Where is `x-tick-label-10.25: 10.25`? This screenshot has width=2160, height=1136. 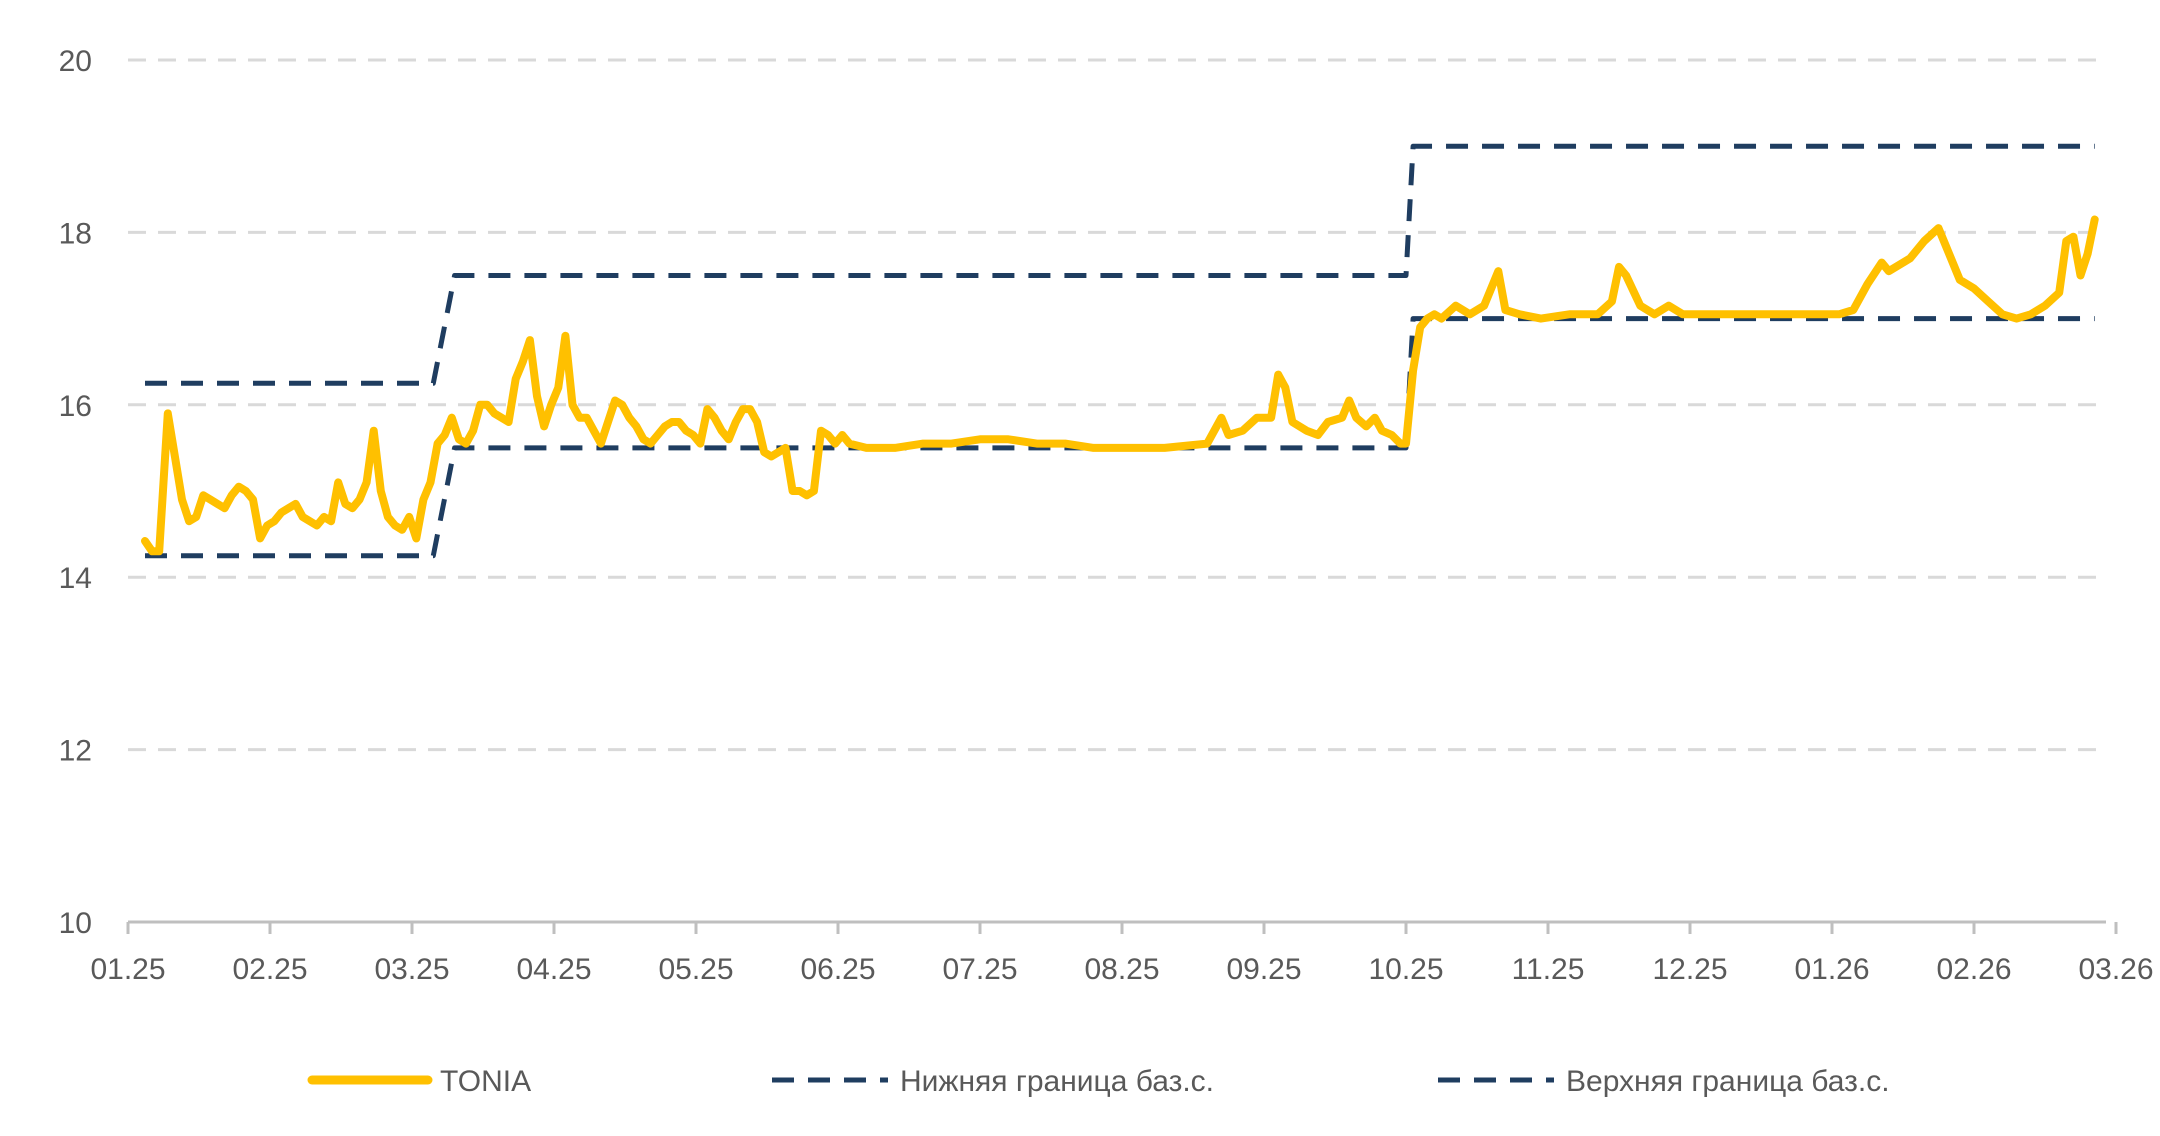 x-tick-label-10.25: 10.25 is located at coordinates (1405, 969).